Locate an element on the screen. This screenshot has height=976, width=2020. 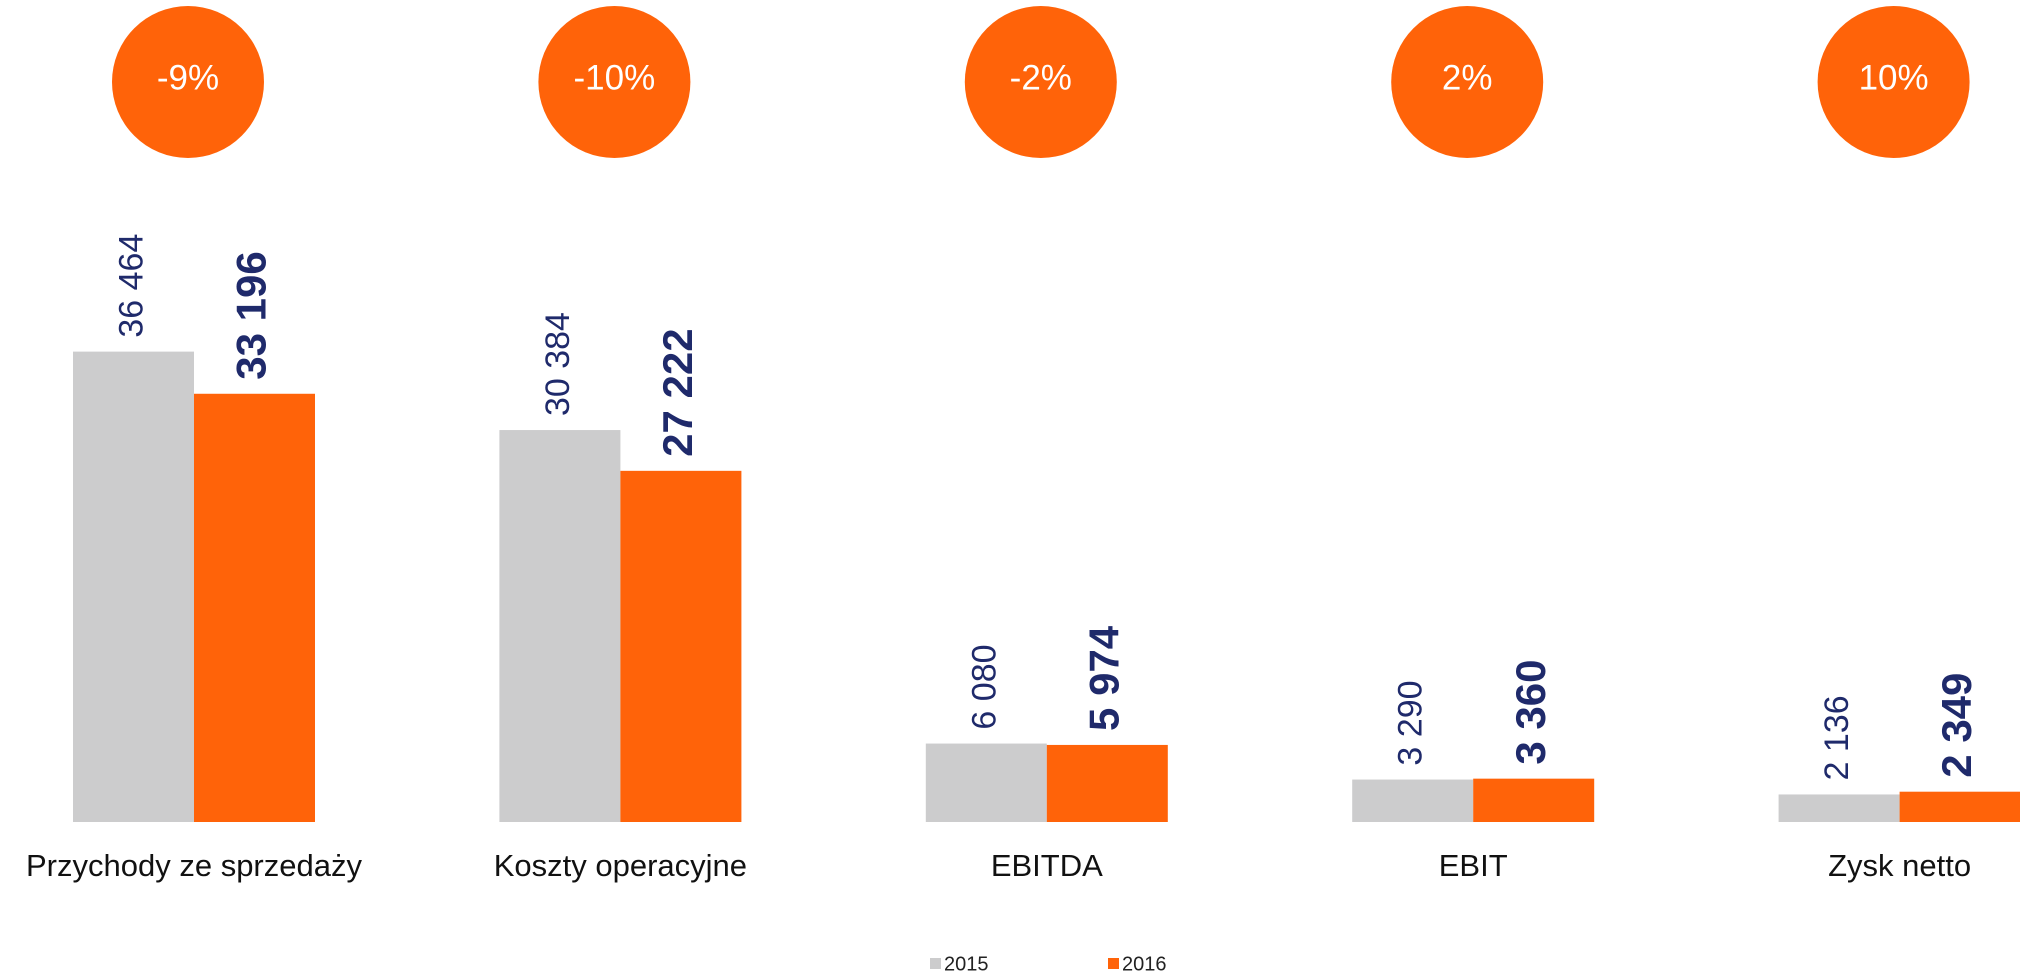
value-label: 36 464 is located at coordinates (131, 286).